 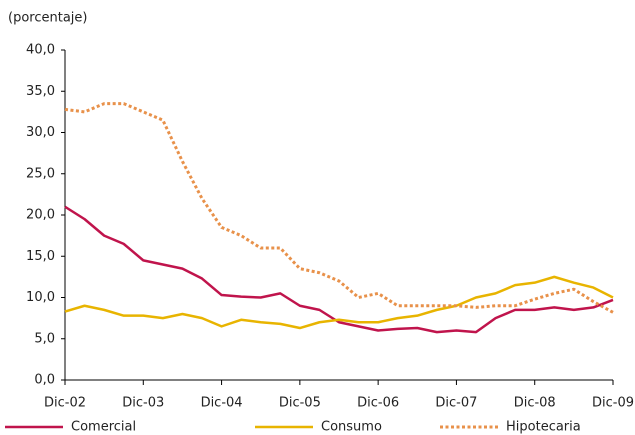 What do you see at coordinates (47, 18) in the screenshot?
I see `y-axis-label: (porcentaje)` at bounding box center [47, 18].